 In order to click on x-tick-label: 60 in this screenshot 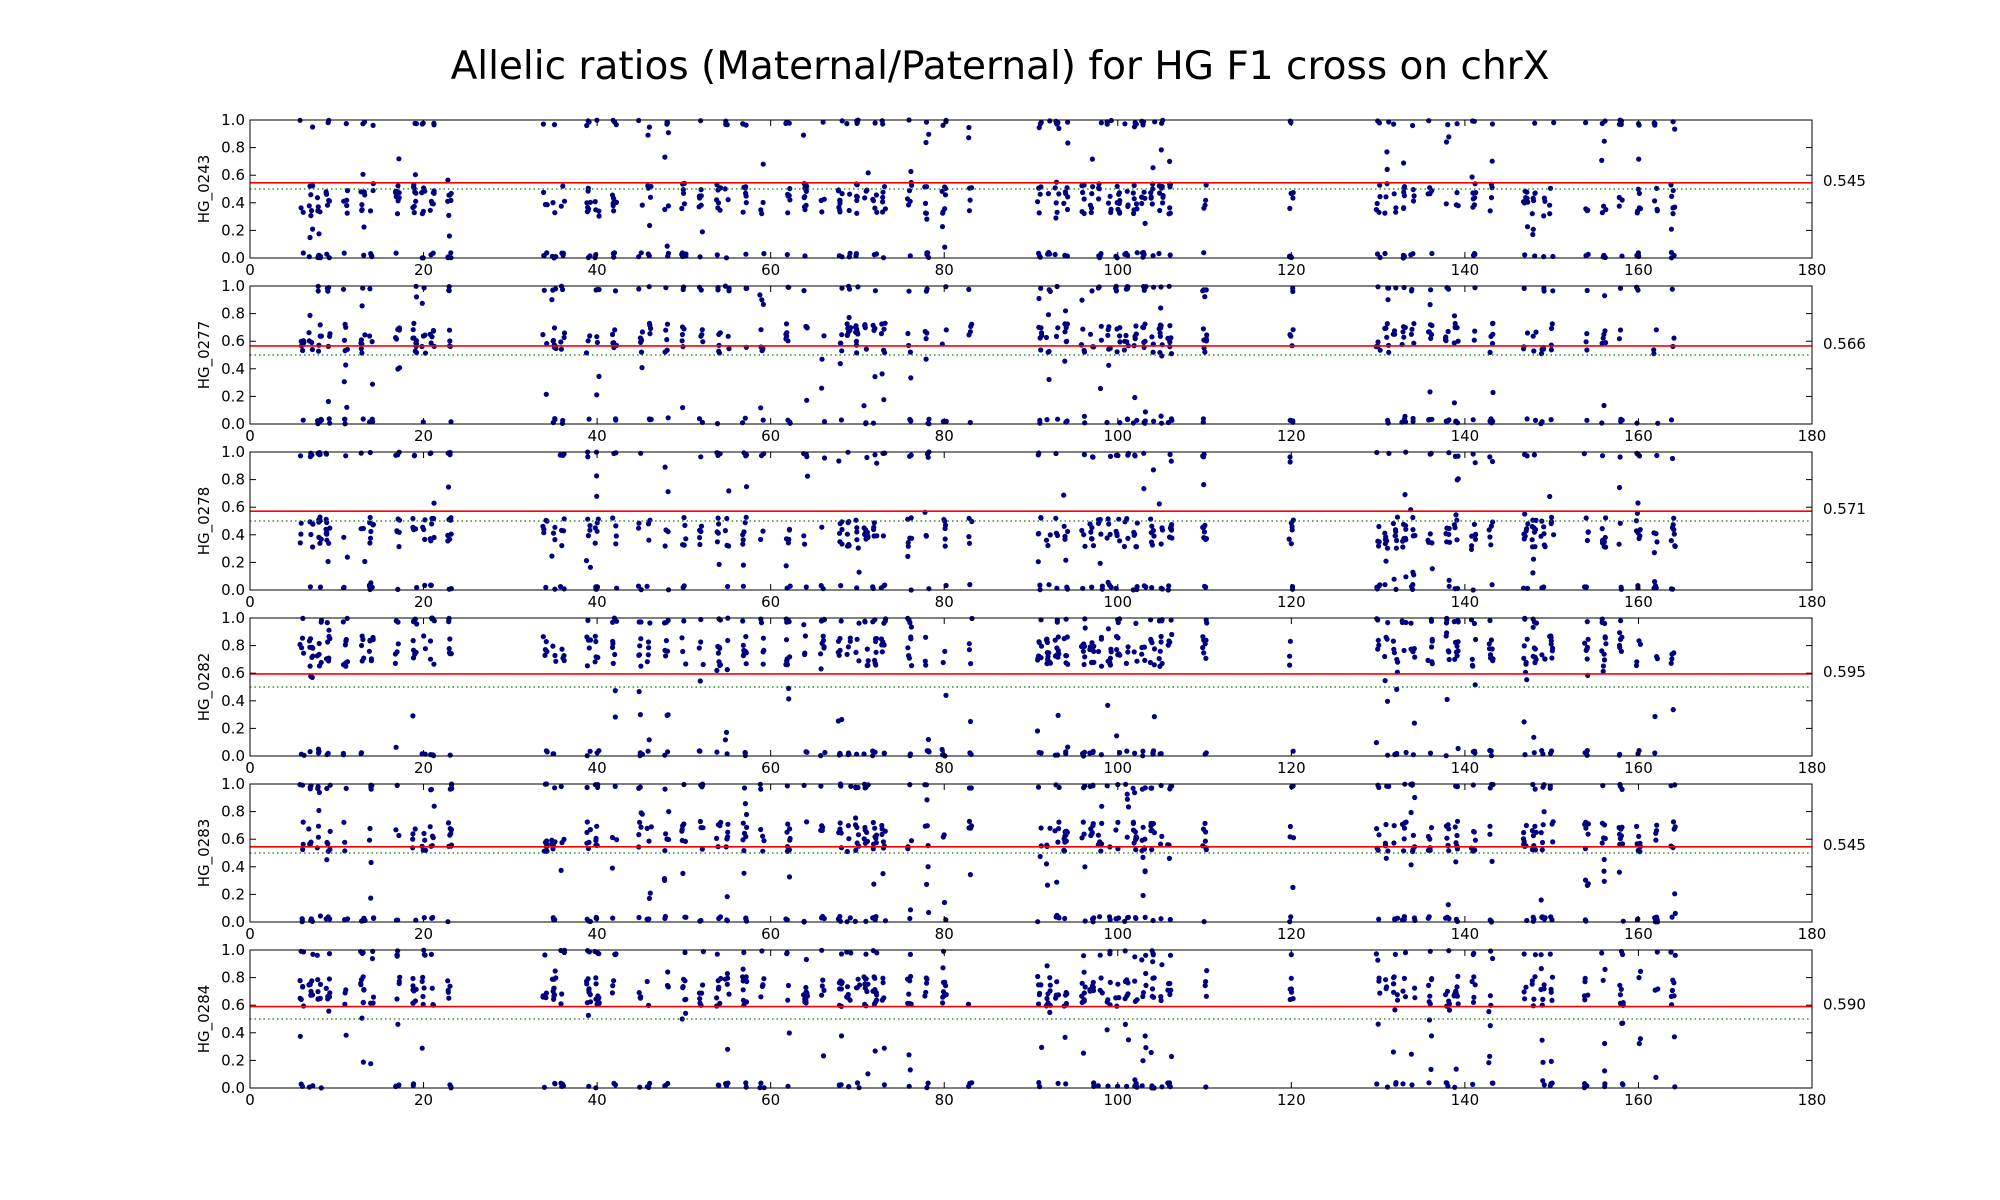, I will do `click(770, 1100)`.